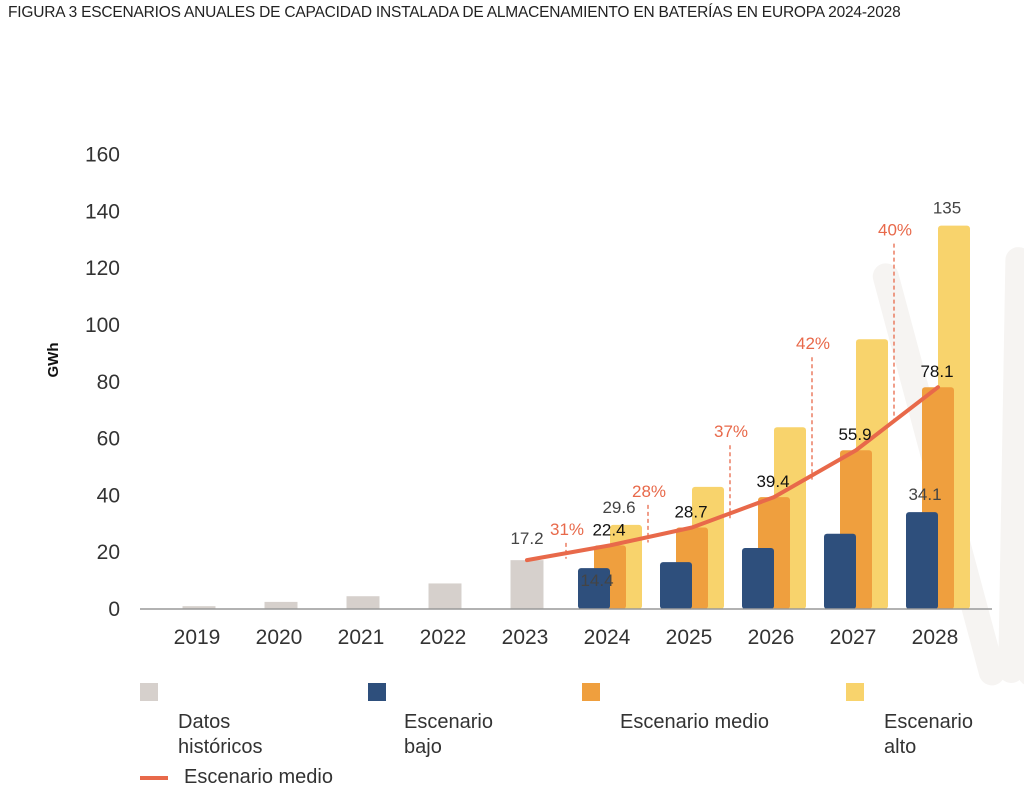  I want to click on medio-scenario-line, so click(732, 474).